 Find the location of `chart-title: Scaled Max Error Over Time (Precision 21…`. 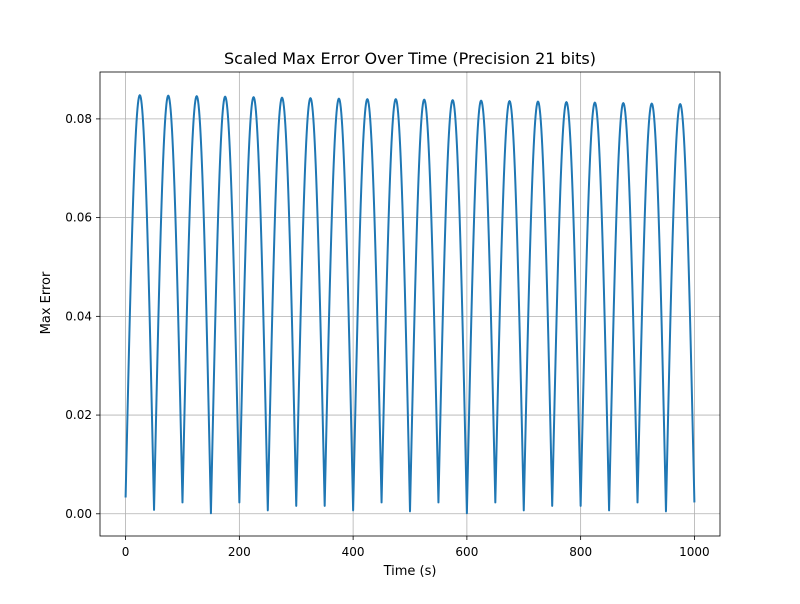

chart-title: Scaled Max Error Over Time (Precision 21… is located at coordinates (410, 58).